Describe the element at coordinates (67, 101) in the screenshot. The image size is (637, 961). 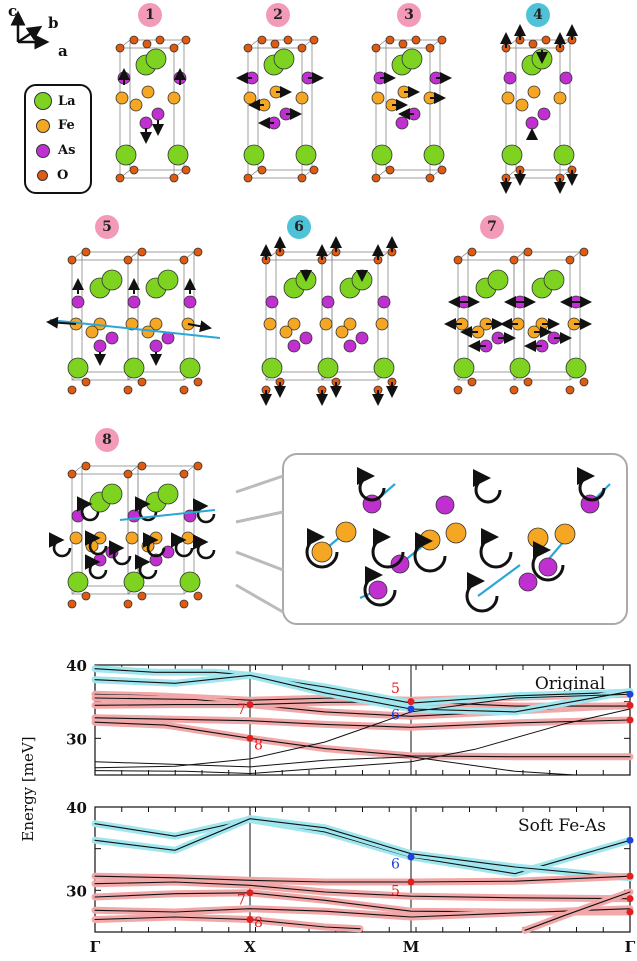
I see `legend-label: La` at that location.